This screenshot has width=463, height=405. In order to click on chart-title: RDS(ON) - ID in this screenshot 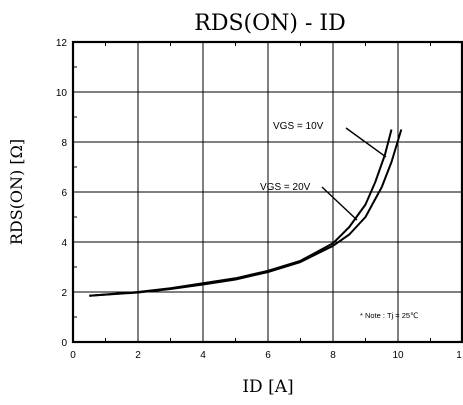, I will do `click(269, 23)`.